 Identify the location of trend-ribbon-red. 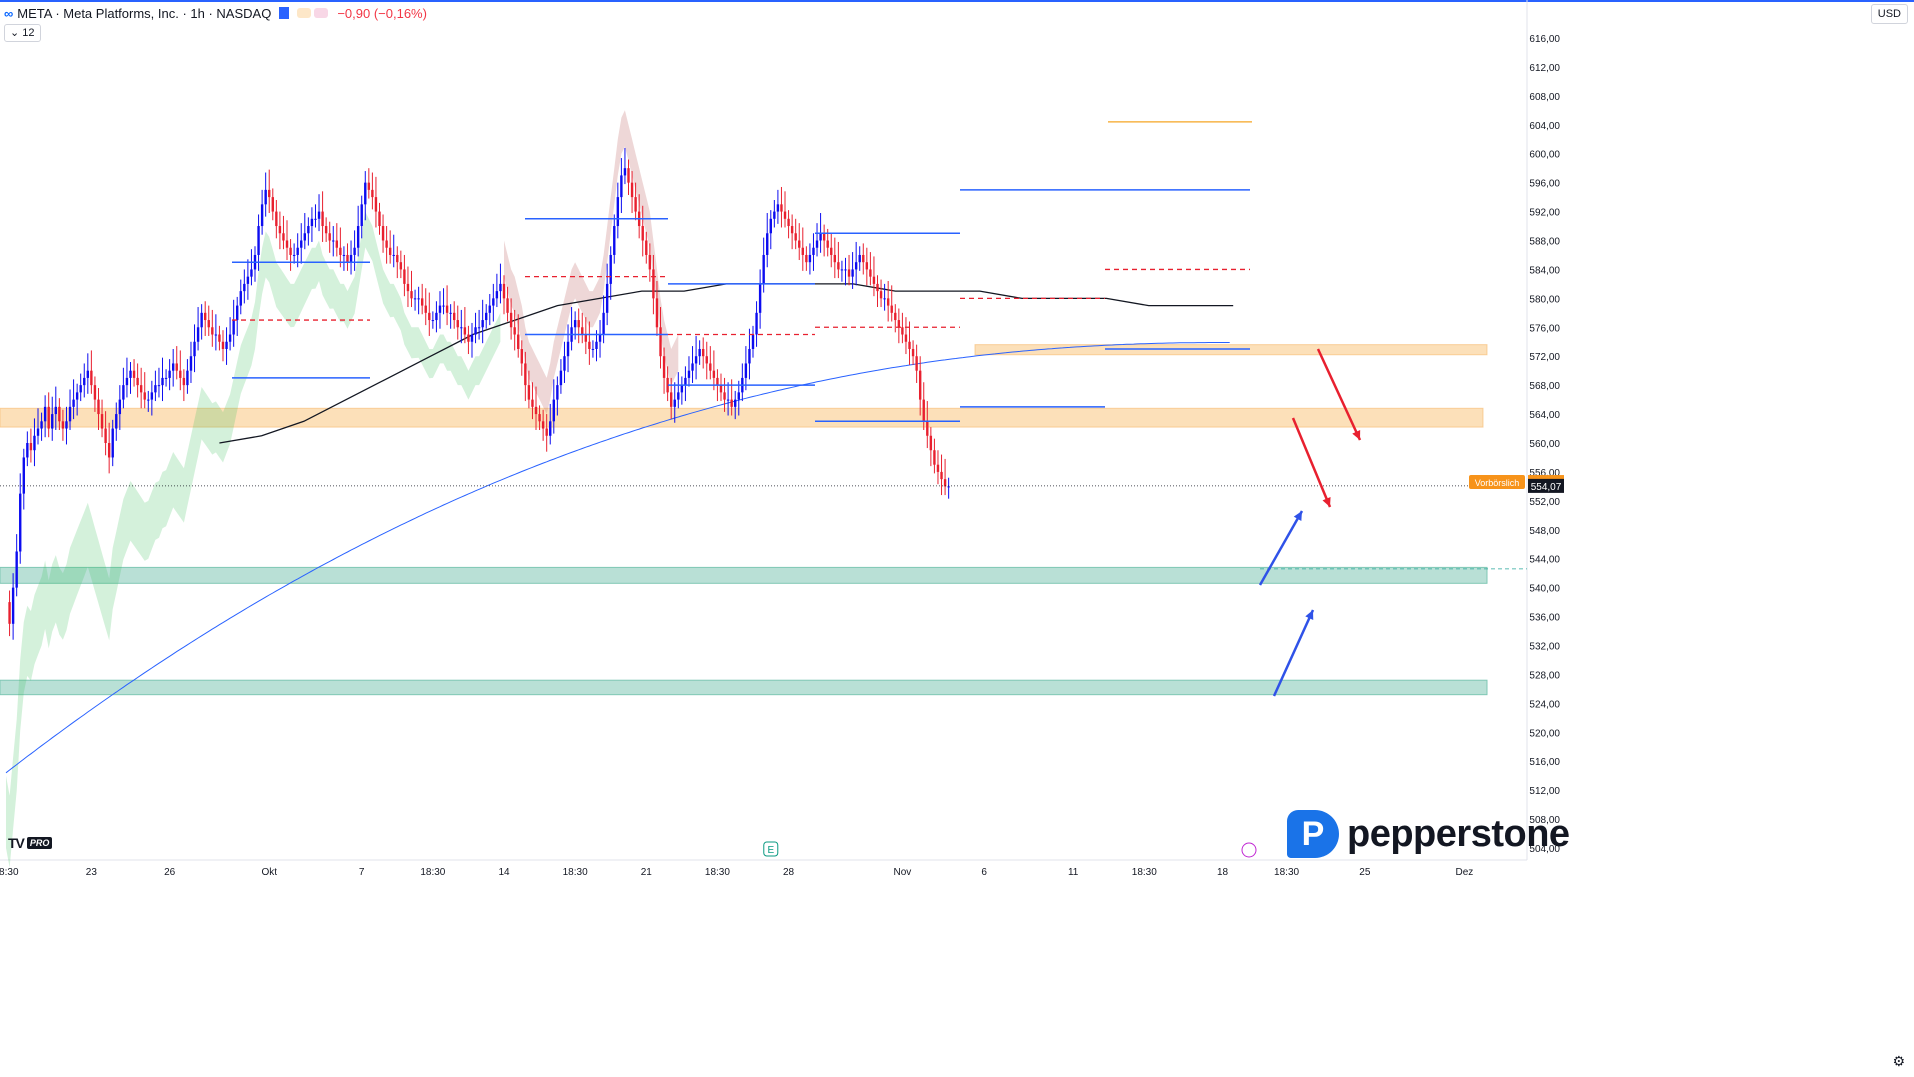
(591, 262).